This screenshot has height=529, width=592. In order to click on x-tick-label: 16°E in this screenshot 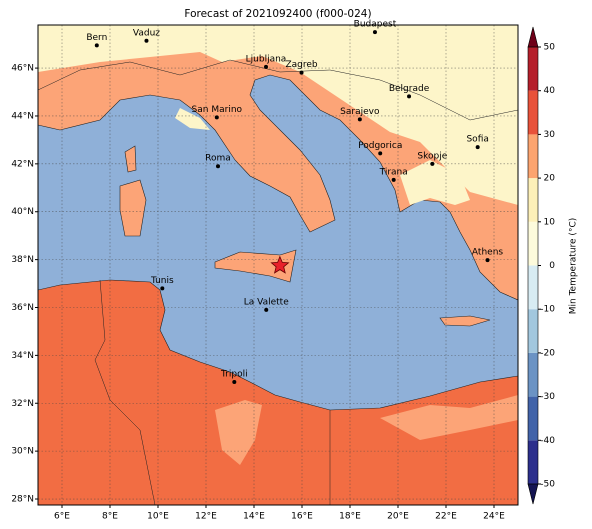, I will do `click(302, 517)`.